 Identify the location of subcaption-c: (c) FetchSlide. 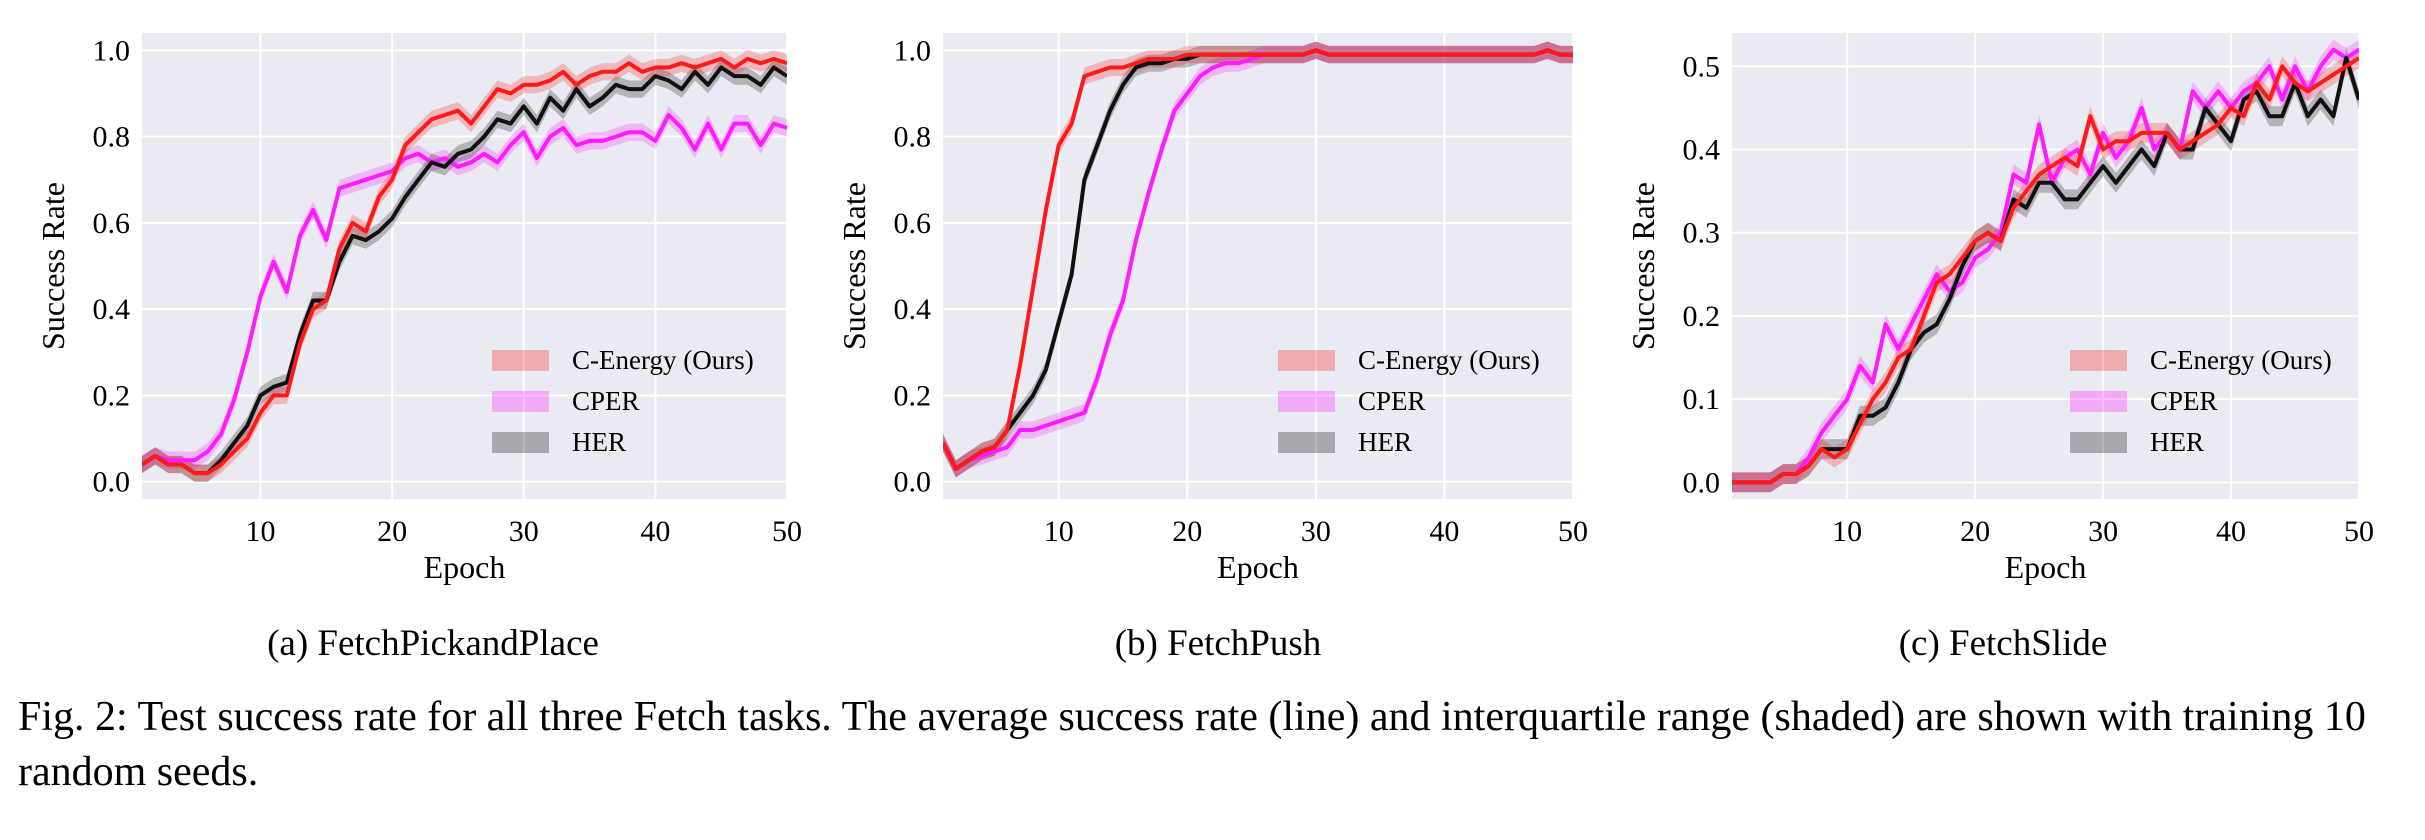
(2003, 643).